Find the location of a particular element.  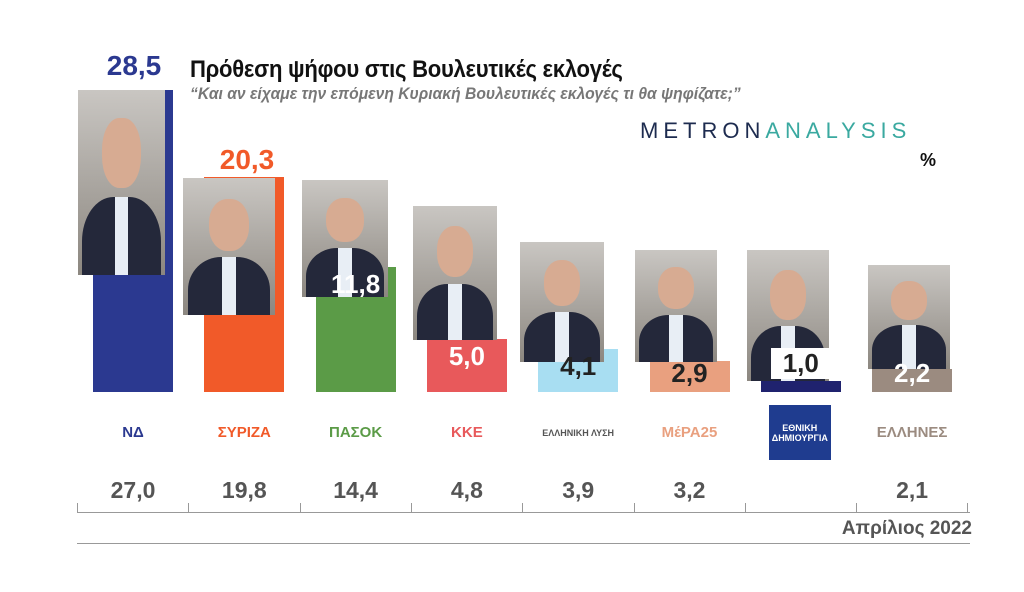

previous-value-5: 3,2 is located at coordinates (689, 490).